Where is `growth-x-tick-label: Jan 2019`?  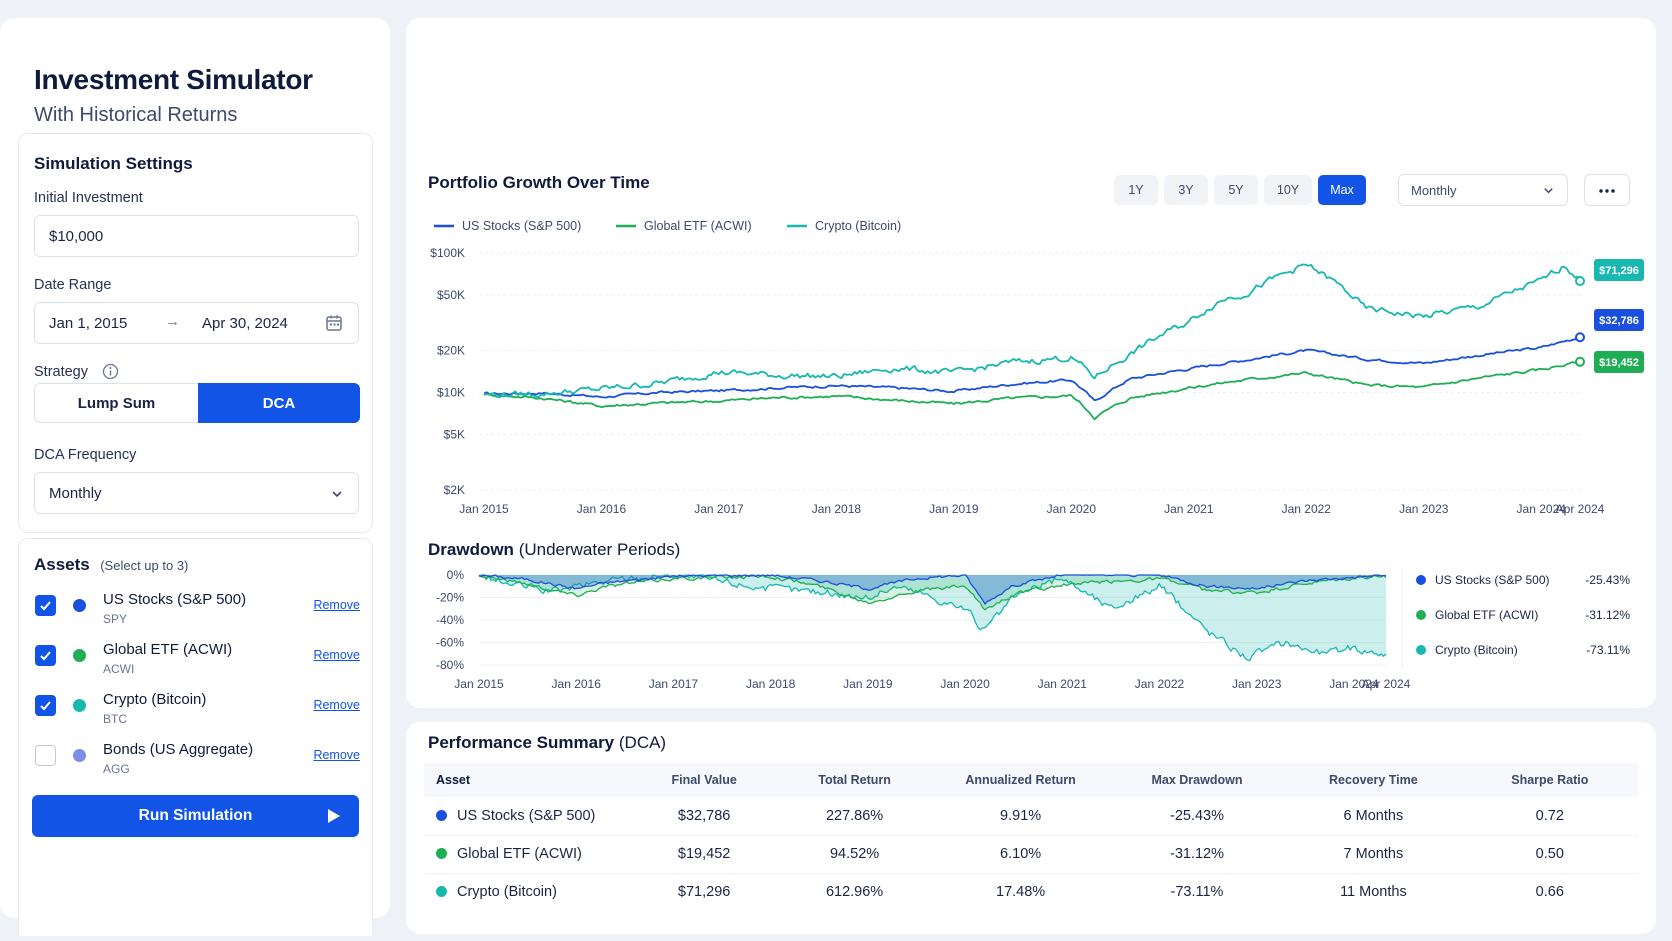
growth-x-tick-label: Jan 2019 is located at coordinates (954, 509).